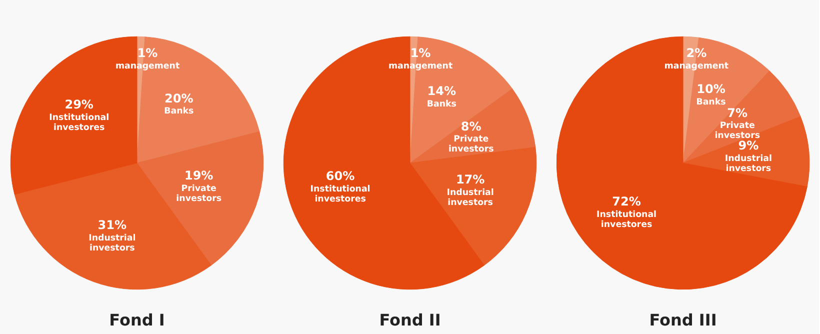 The width and height of the screenshot is (820, 334). I want to click on data-label: 20%, so click(179, 98).